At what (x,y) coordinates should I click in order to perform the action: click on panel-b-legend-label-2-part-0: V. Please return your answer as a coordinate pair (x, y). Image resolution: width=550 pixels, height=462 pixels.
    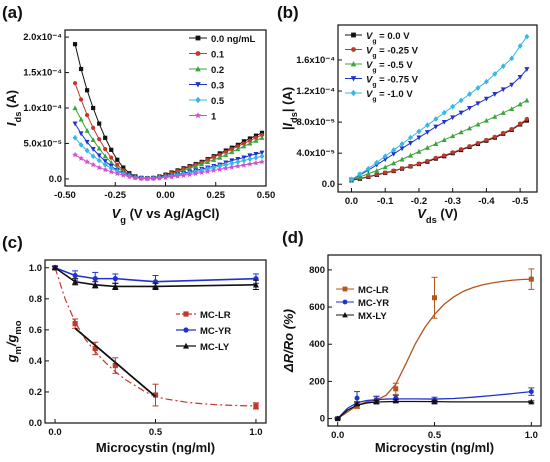
    Looking at the image, I should click on (369, 65).